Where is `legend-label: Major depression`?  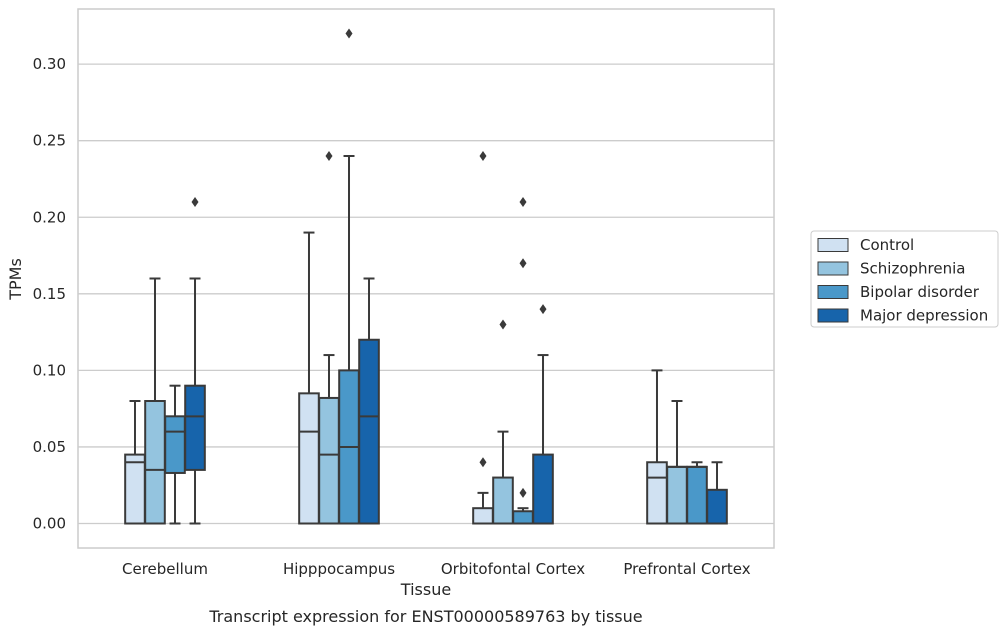 legend-label: Major depression is located at coordinates (924, 316).